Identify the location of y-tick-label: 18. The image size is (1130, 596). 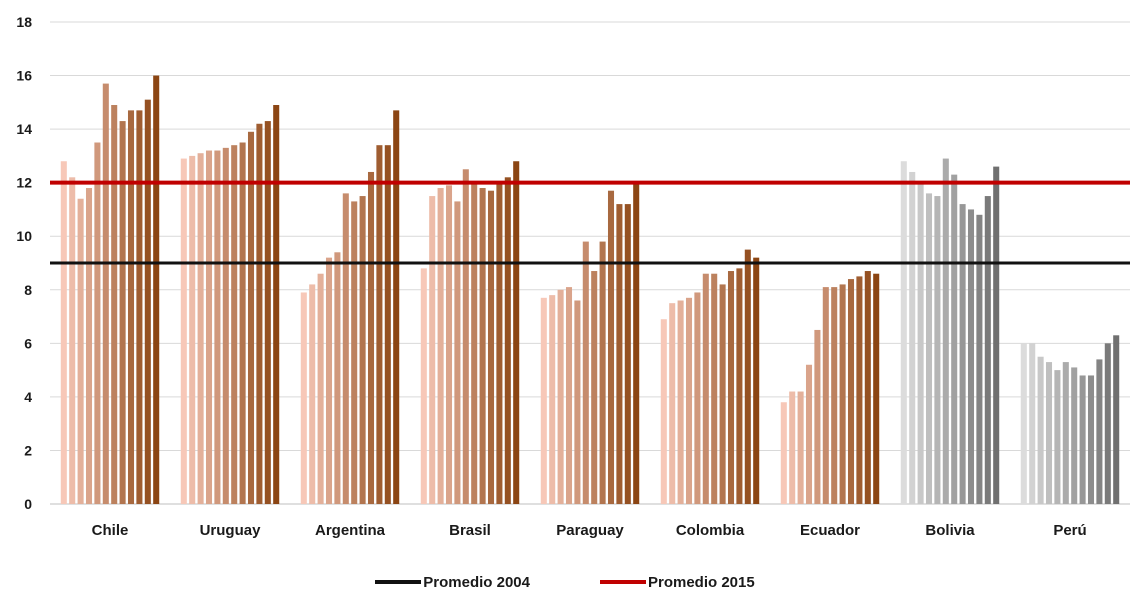
(24, 22).